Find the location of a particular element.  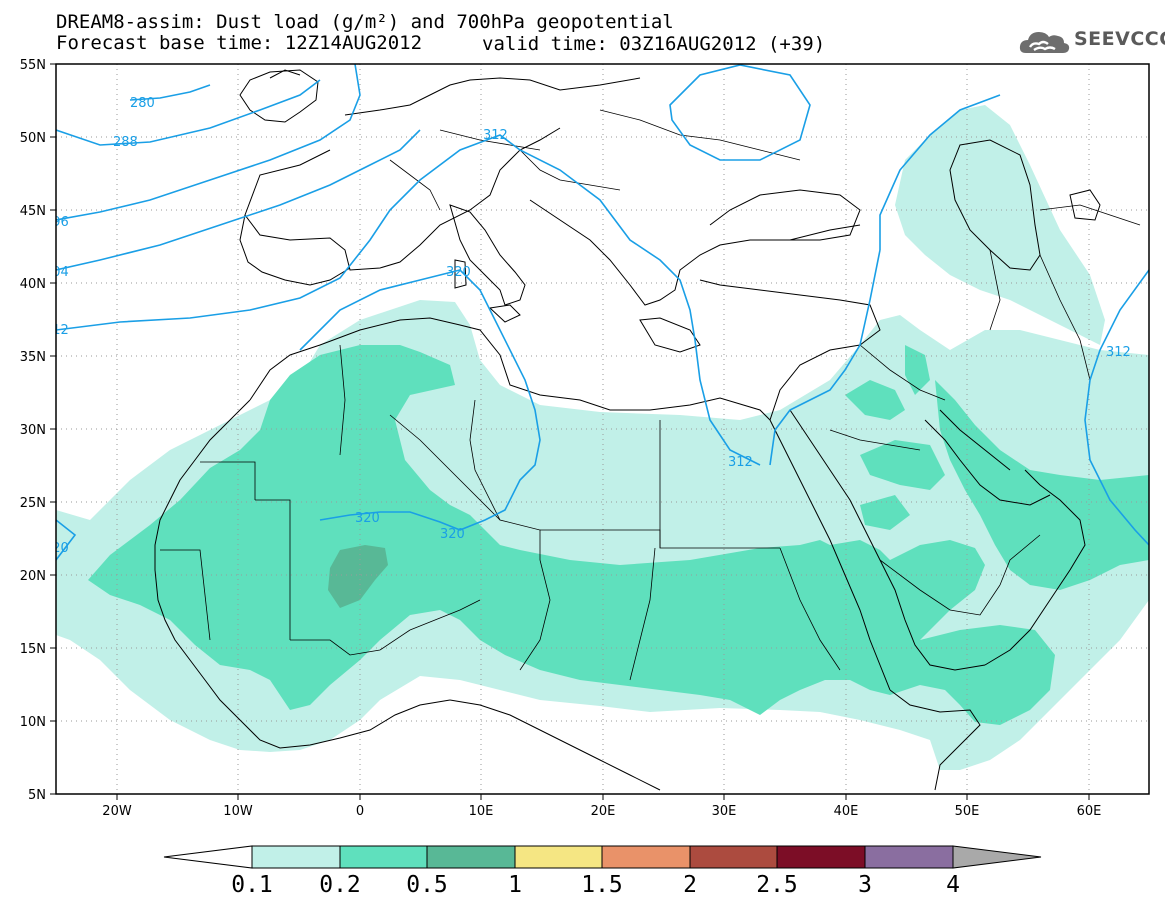

lat-label: 45N is located at coordinates (33, 211).